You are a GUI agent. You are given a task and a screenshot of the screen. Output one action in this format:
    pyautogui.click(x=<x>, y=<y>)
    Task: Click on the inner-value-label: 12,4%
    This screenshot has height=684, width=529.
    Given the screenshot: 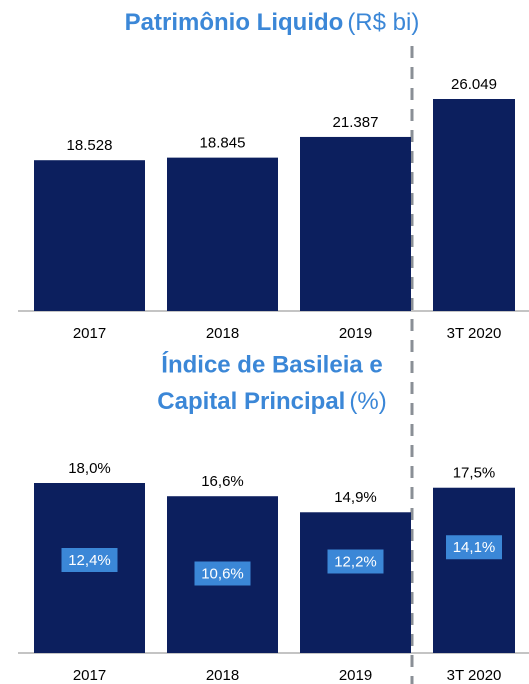 What is the action you would take?
    pyautogui.click(x=89, y=560)
    